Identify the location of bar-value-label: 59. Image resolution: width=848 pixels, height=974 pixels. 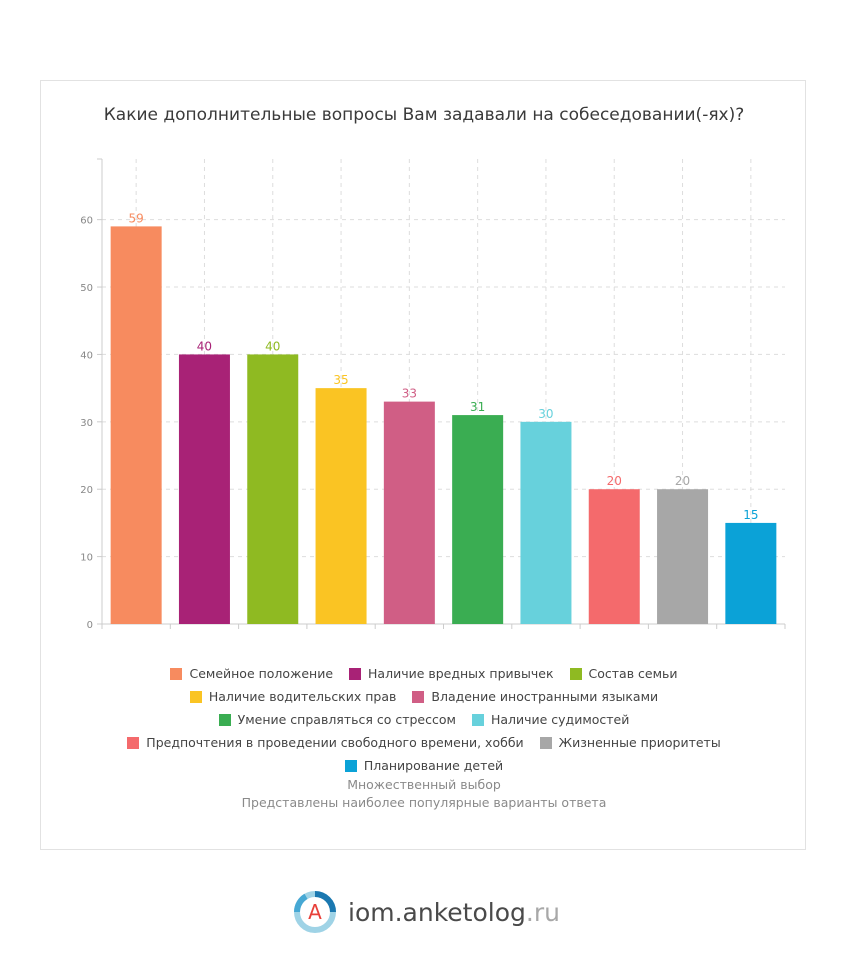
(136, 218).